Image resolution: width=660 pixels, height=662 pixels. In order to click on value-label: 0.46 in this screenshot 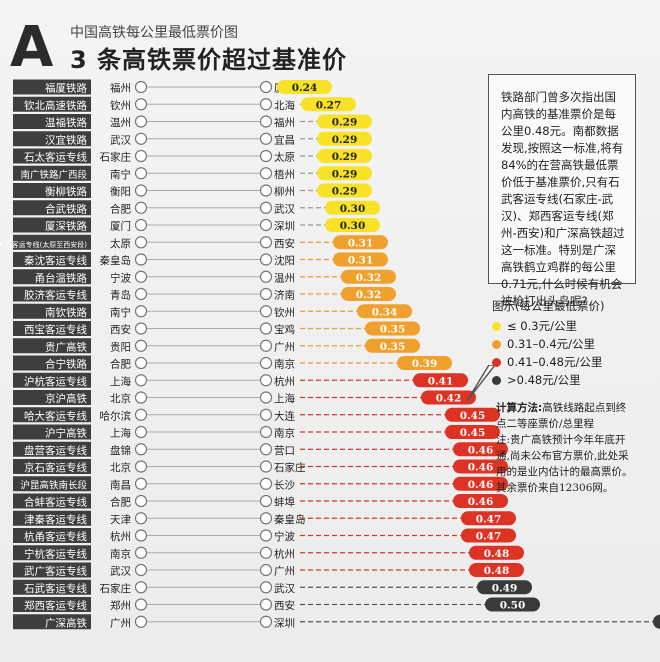, I will do `click(481, 468)`.